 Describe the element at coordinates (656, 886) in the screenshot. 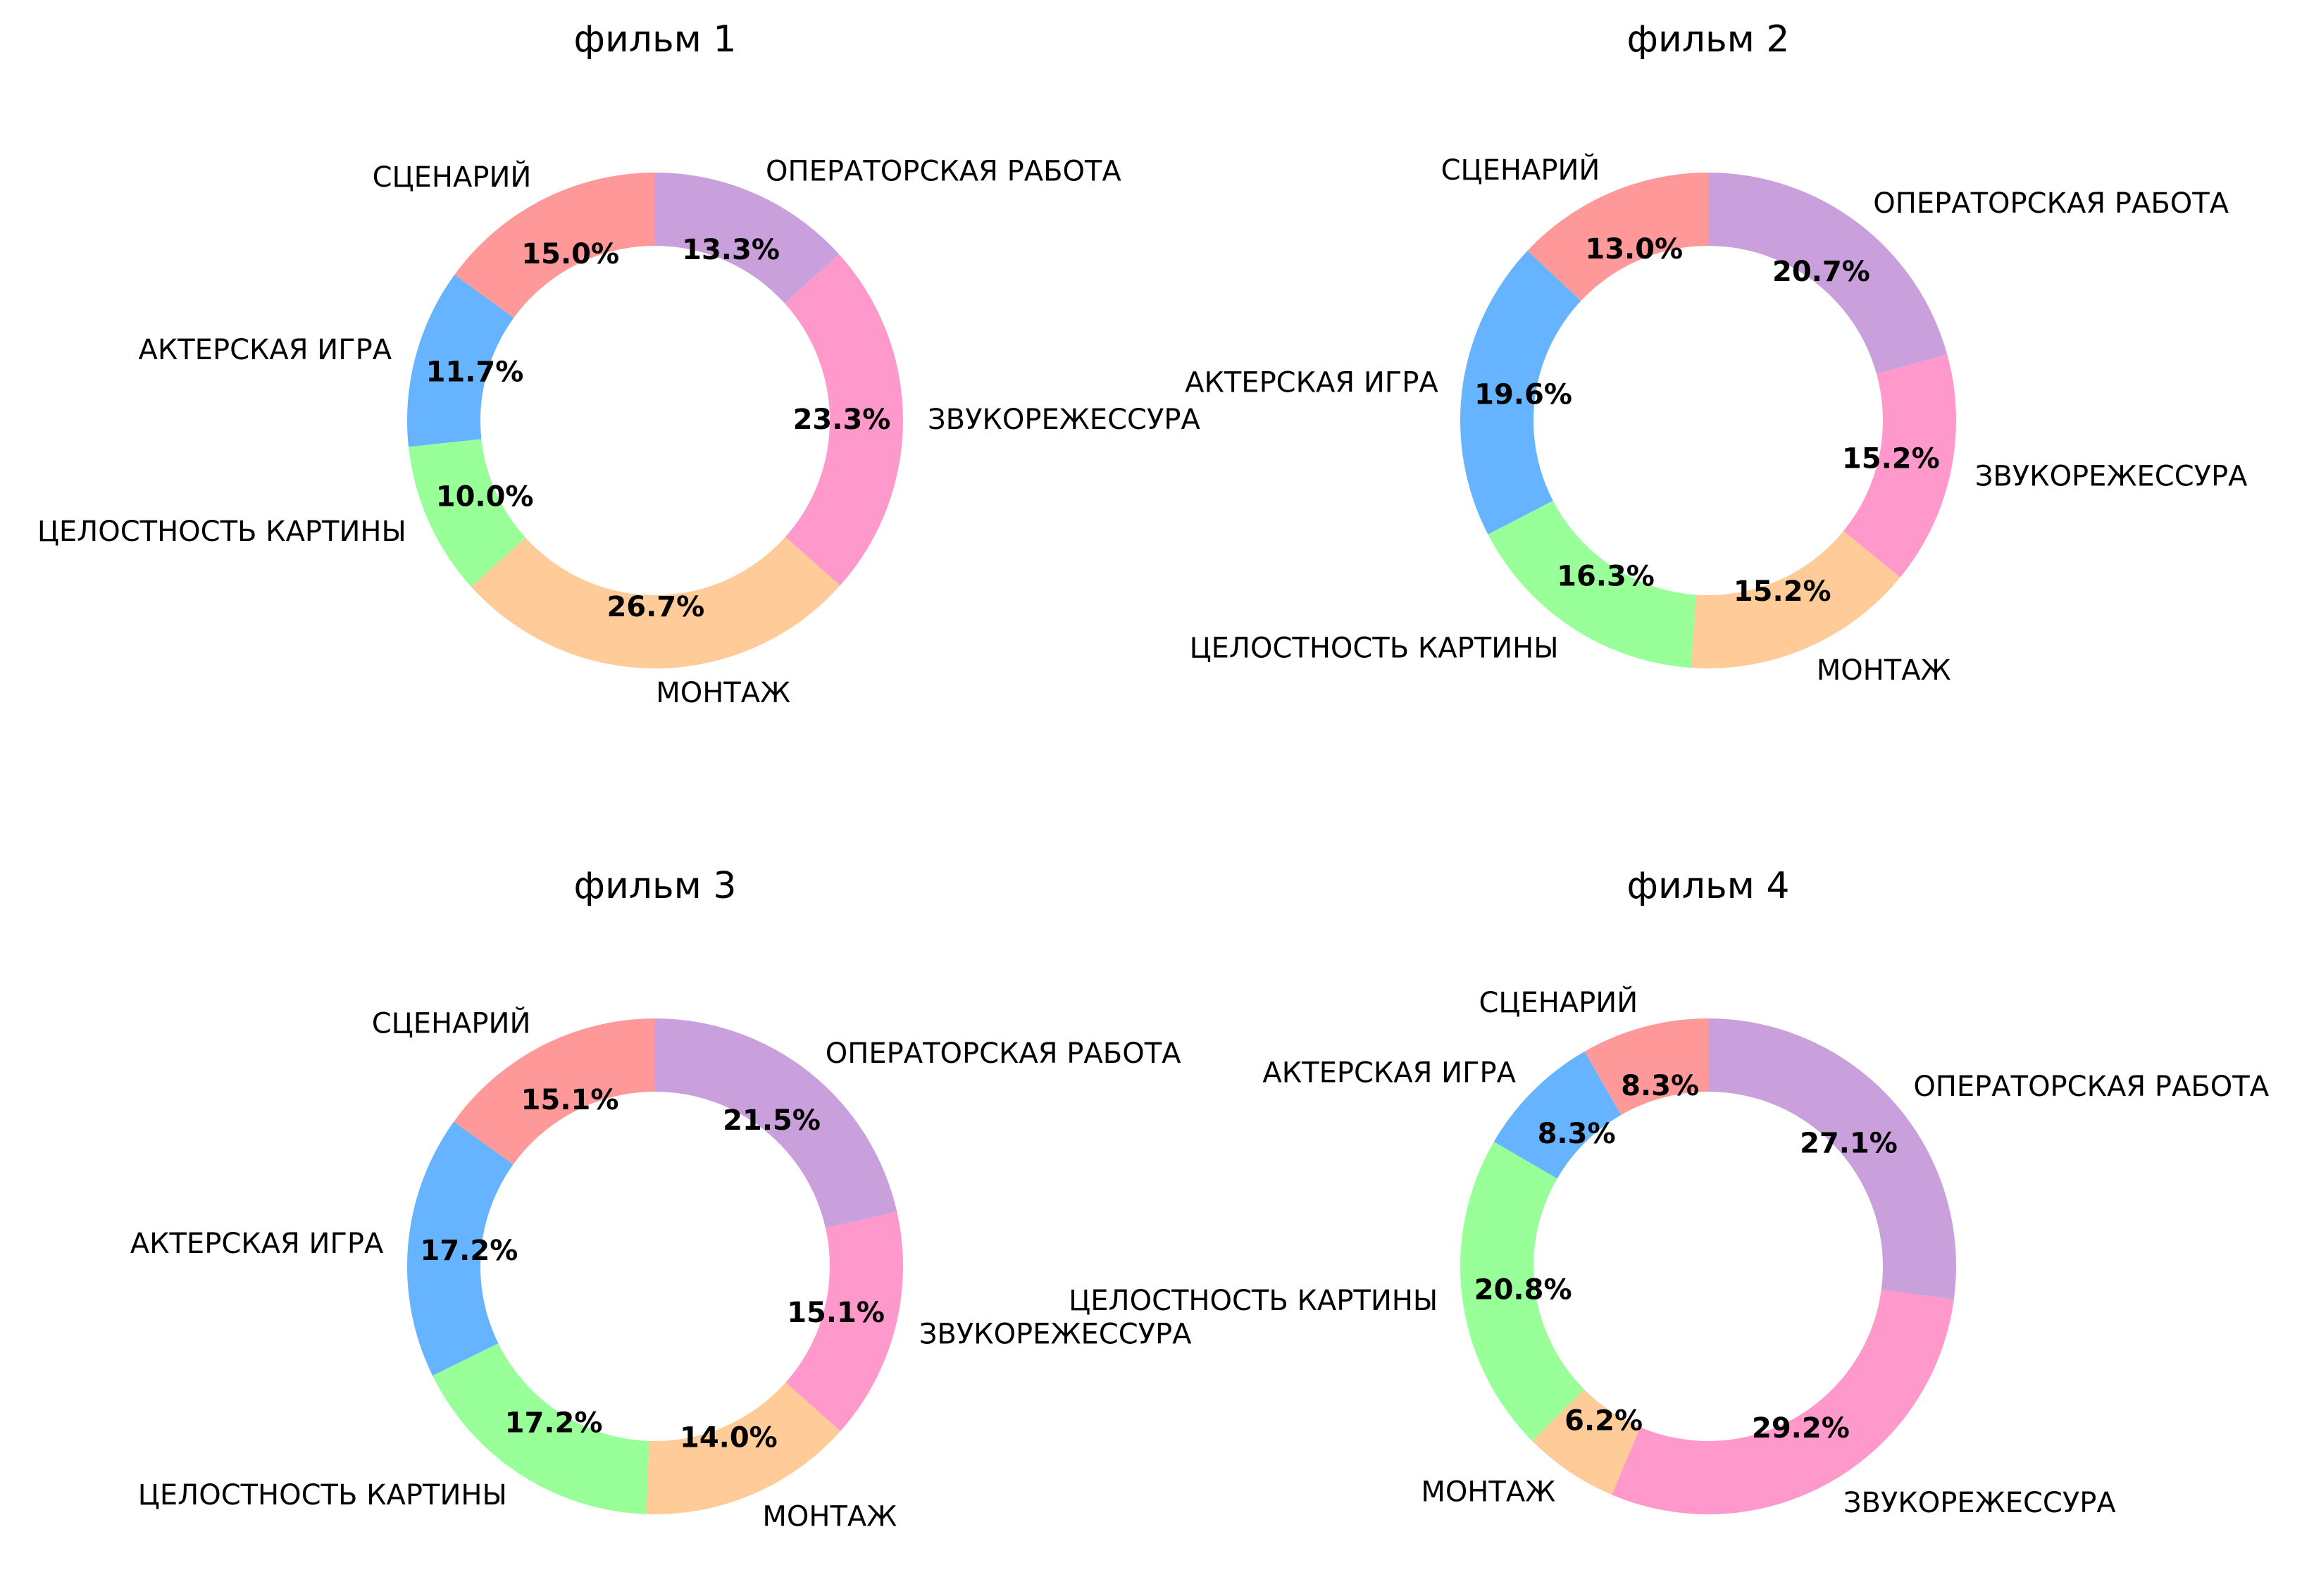

I see `chart-title: фильм 3` at that location.